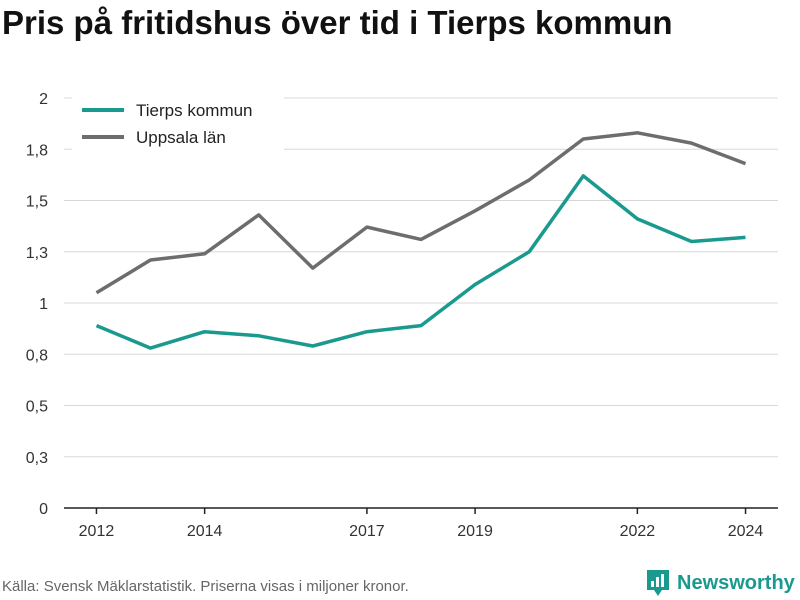  Describe the element at coordinates (37, 150) in the screenshot. I see `y-tick-label: 1,8` at that location.